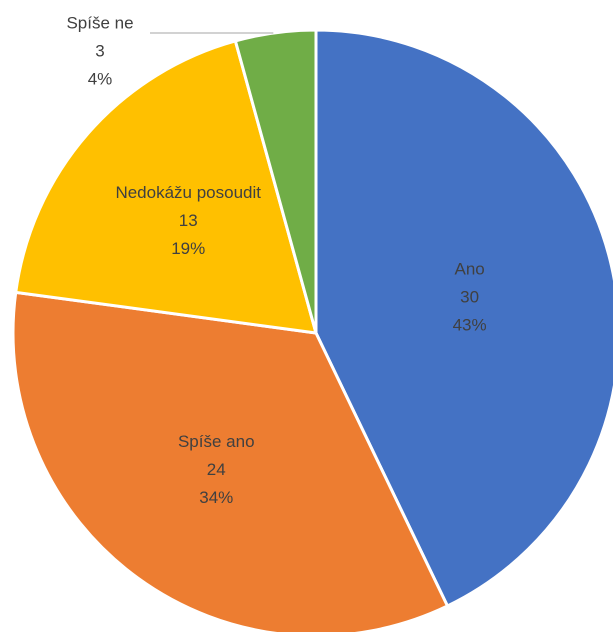 The image size is (613, 632). What do you see at coordinates (99, 50) in the screenshot?
I see `slice-value: 3` at bounding box center [99, 50].